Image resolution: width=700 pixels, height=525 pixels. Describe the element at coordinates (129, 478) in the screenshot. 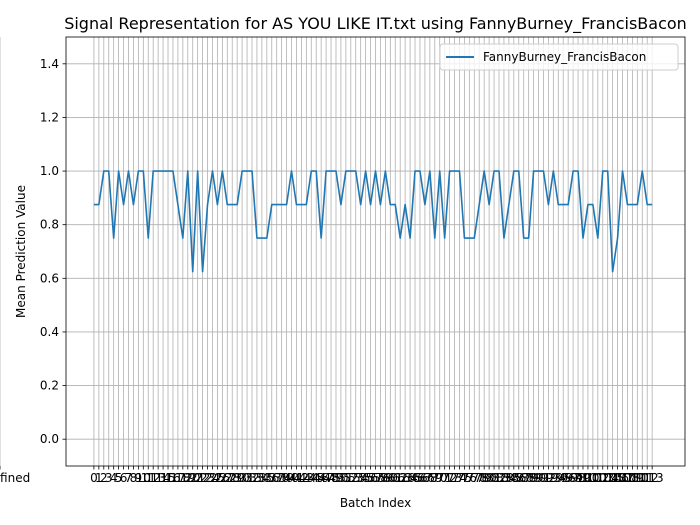

I see `x-tick-label: 7` at that location.